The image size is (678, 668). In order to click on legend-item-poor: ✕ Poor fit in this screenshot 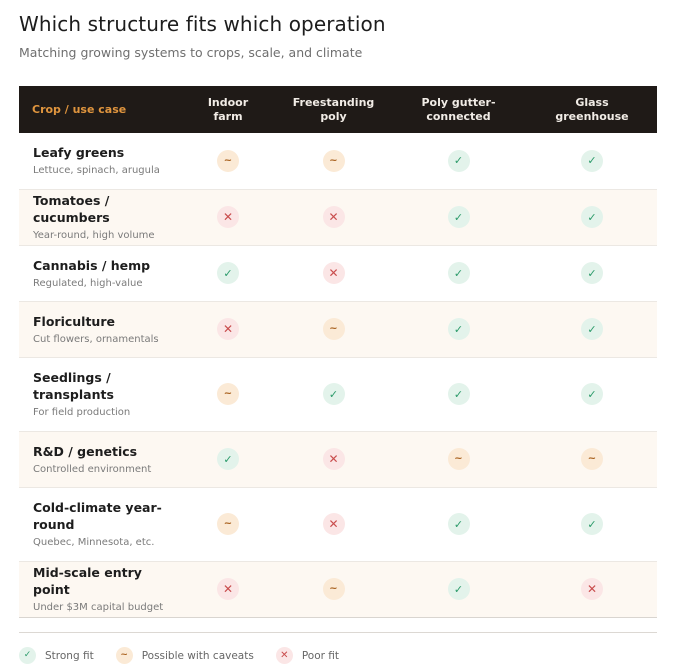, I will do `click(307, 655)`.